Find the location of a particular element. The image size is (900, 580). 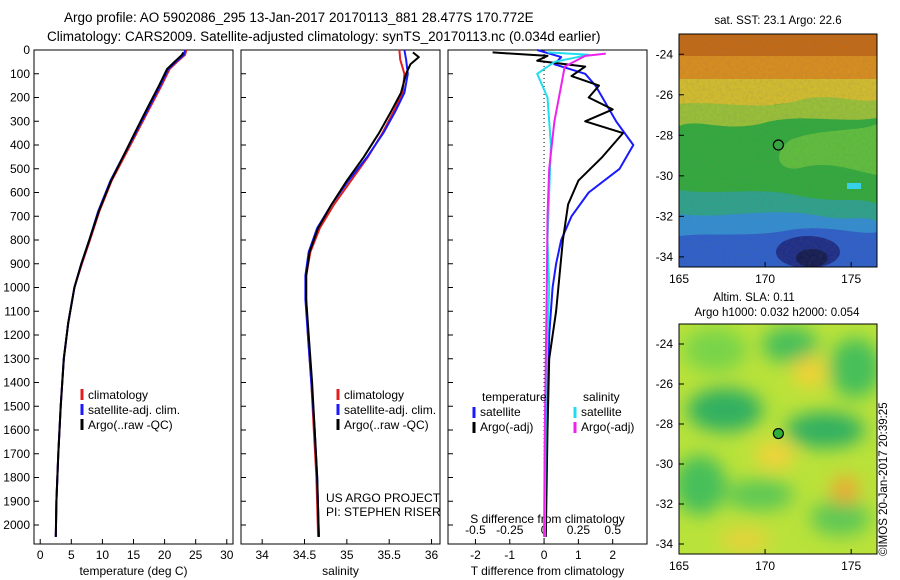

sla_map-frame is located at coordinates (778, 439).